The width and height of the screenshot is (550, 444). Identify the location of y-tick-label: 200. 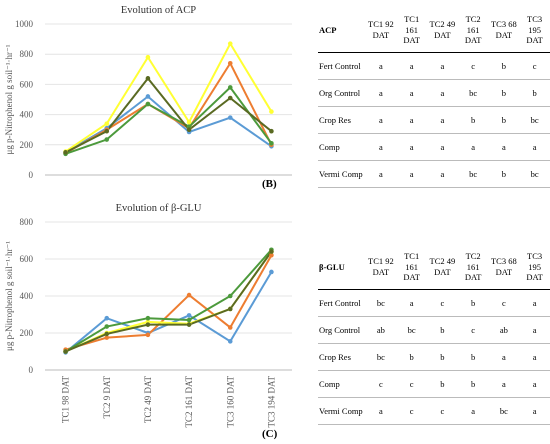
(27, 145).